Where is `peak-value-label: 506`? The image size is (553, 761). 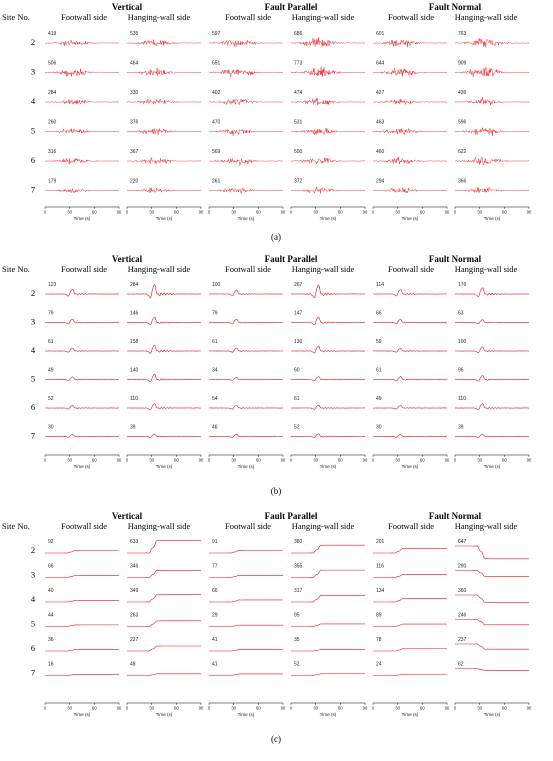 peak-value-label: 506 is located at coordinates (52, 64).